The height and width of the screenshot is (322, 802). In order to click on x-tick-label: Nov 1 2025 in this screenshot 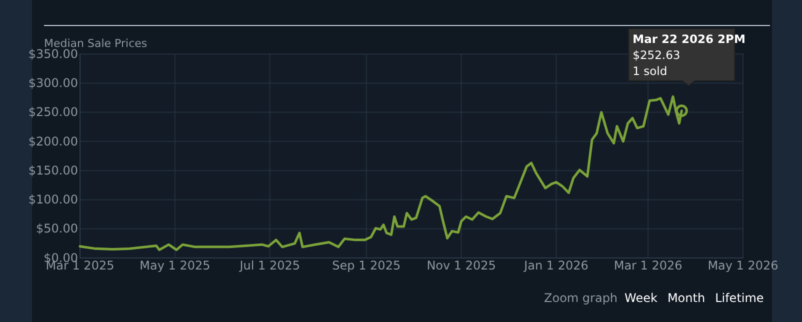, I will do `click(461, 265)`.